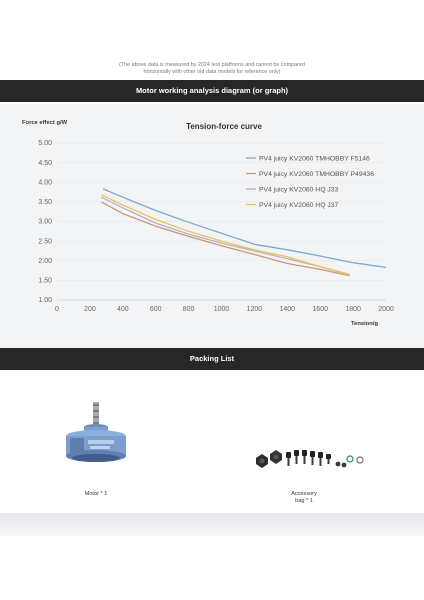 This screenshot has width=424, height=600. Describe the element at coordinates (45, 163) in the screenshot. I see `y-tick-label: 4.50` at that location.